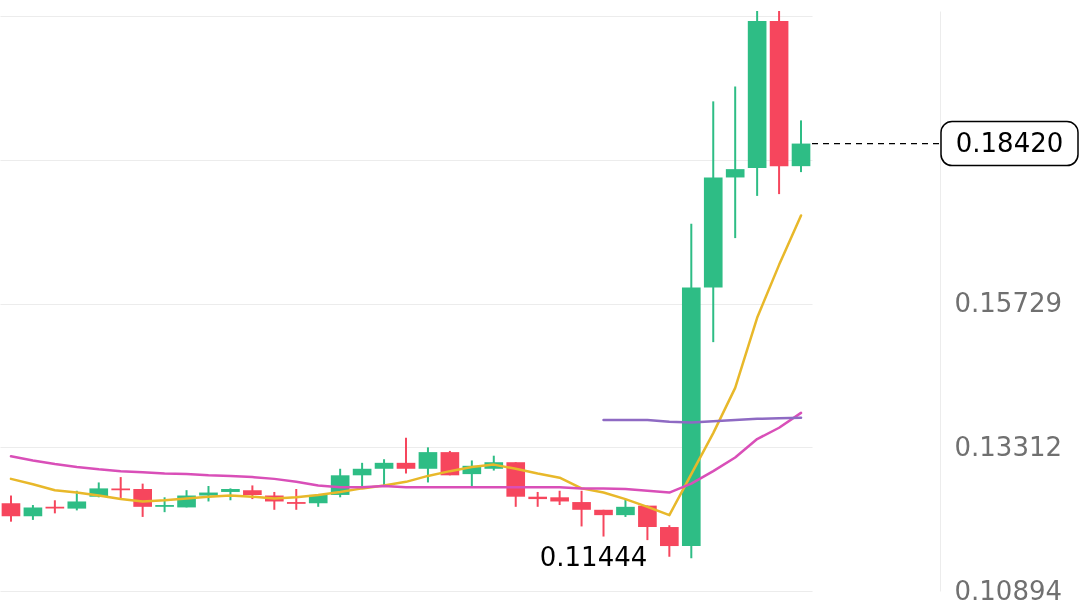 The image size is (1080, 607). I want to click on y-tick-label: 0.10894, so click(1008, 590).